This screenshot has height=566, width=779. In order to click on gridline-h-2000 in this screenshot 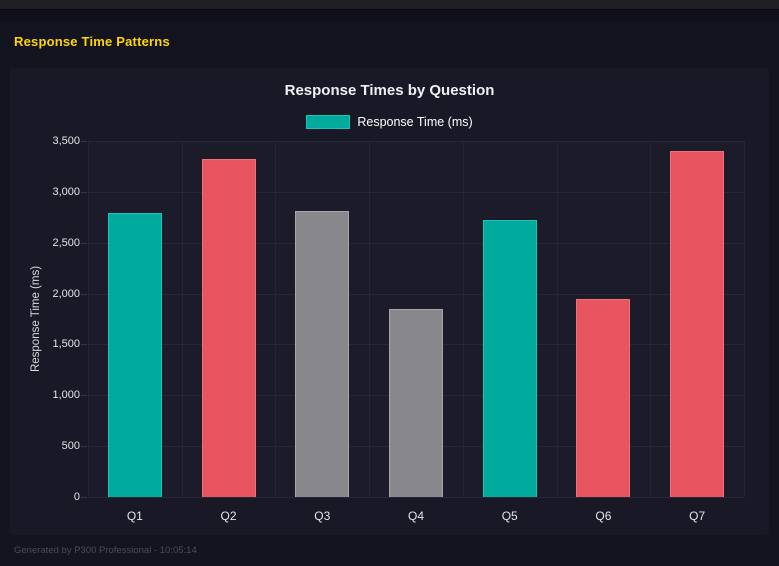, I will do `click(416, 294)`.